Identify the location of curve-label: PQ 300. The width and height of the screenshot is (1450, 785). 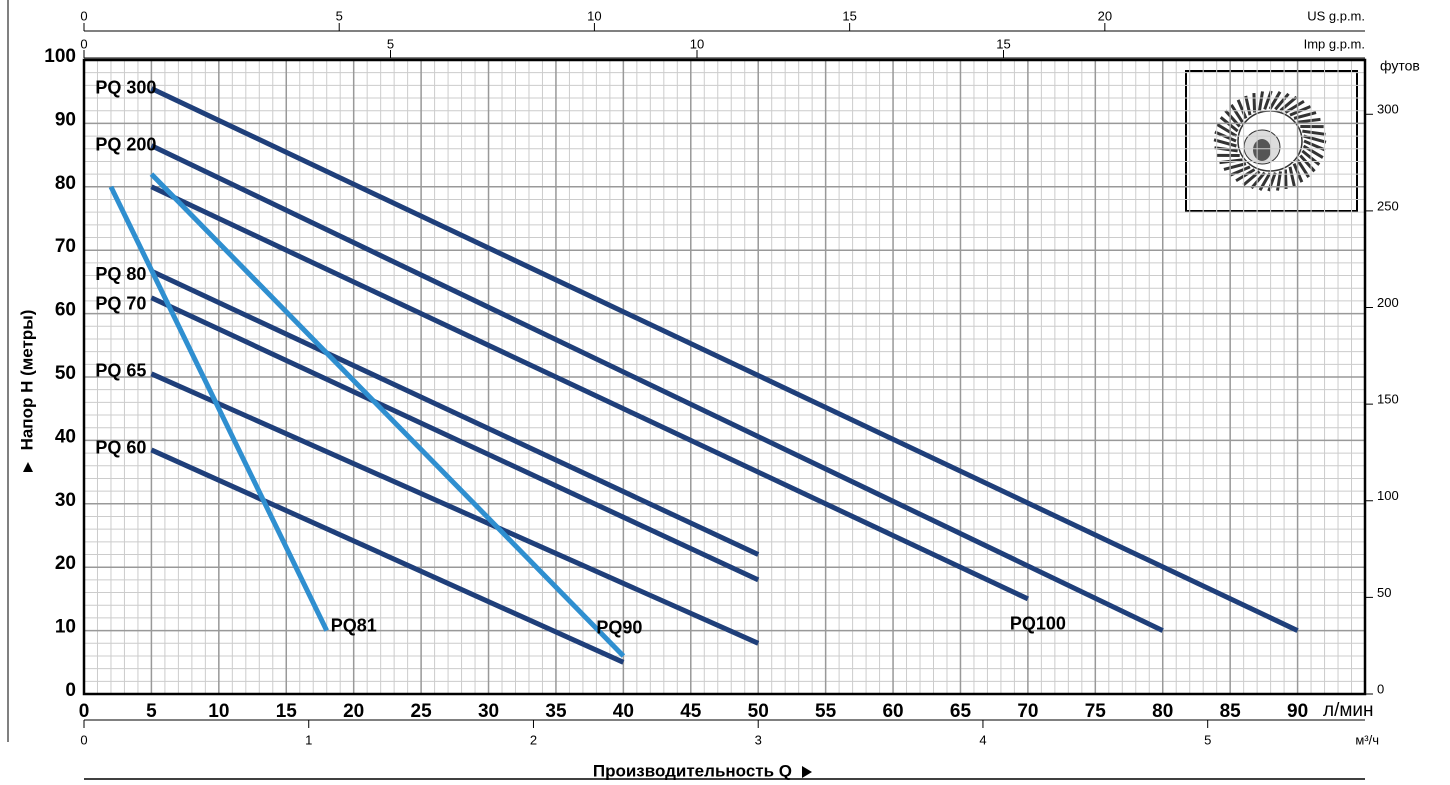
(125, 87).